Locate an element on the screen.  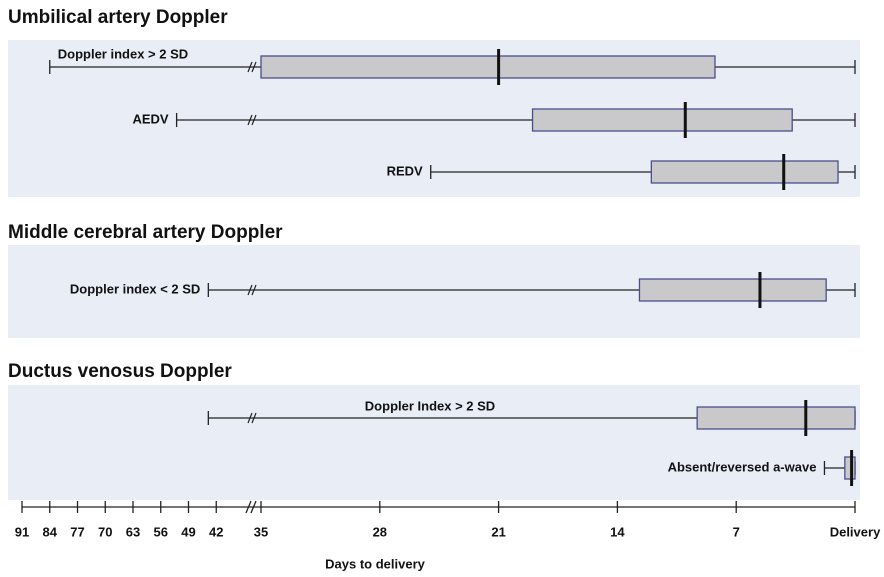
row-label: AEDV is located at coordinates (150, 118).